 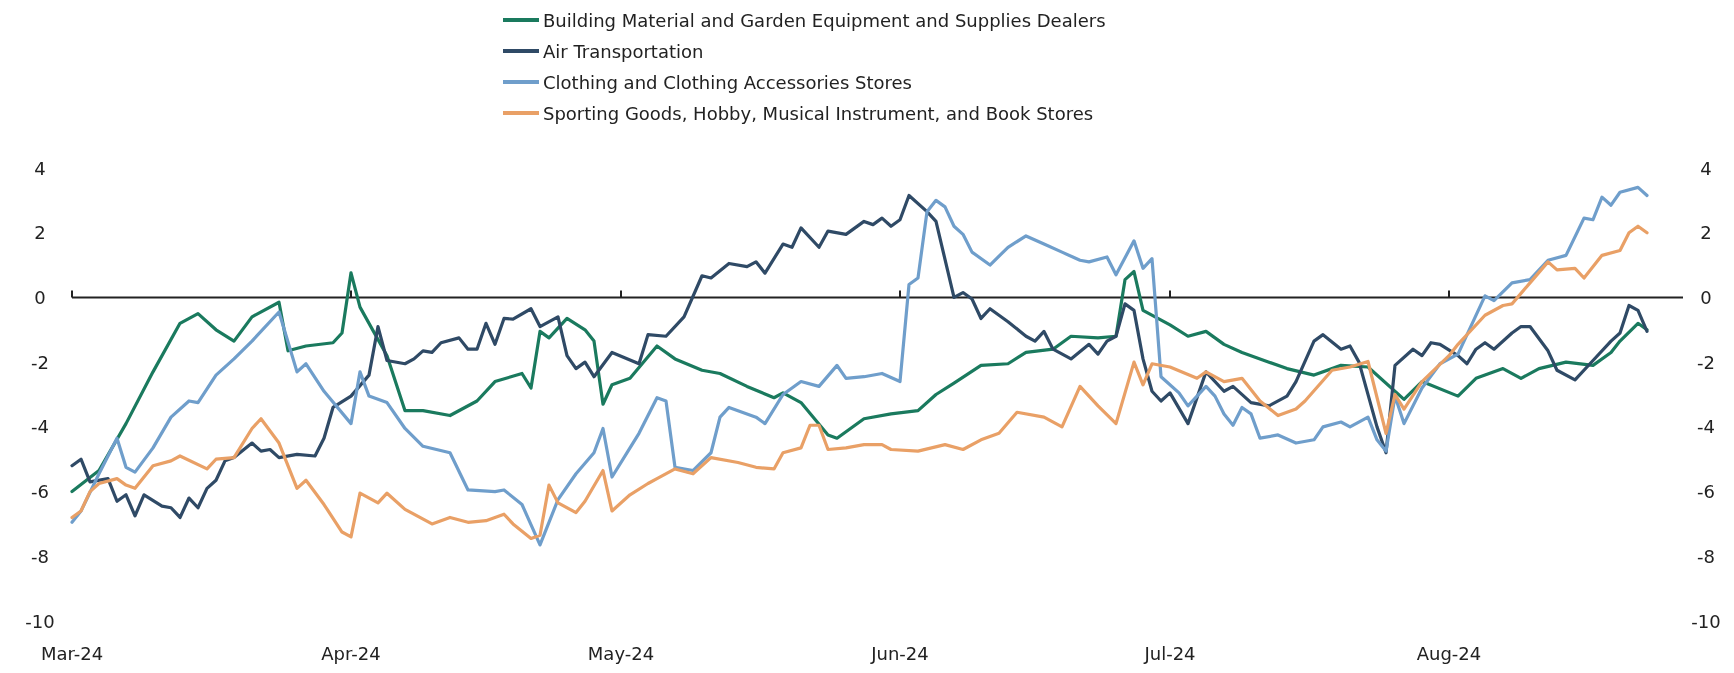 I want to click on x-tick-label: Jul-24, so click(x=1169, y=653).